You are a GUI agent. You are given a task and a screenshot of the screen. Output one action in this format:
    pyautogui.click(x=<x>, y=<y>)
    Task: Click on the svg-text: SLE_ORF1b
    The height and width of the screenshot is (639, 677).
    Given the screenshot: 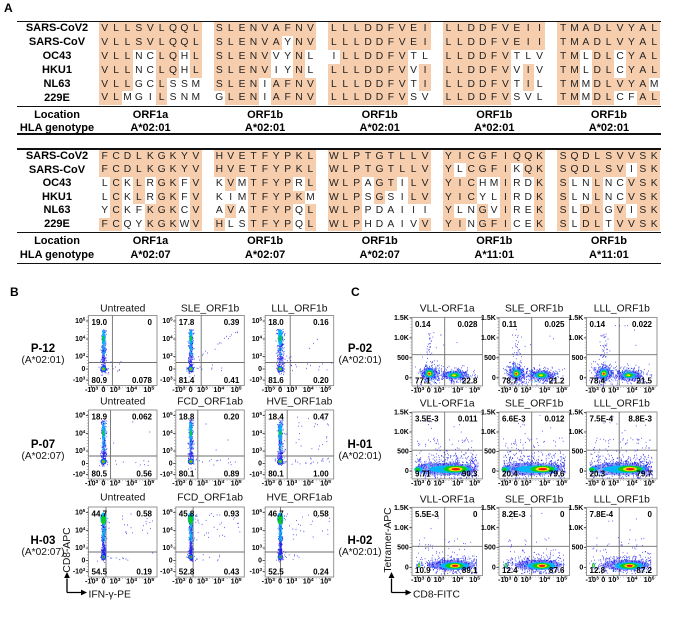 What is the action you would take?
    pyautogui.click(x=210, y=309)
    